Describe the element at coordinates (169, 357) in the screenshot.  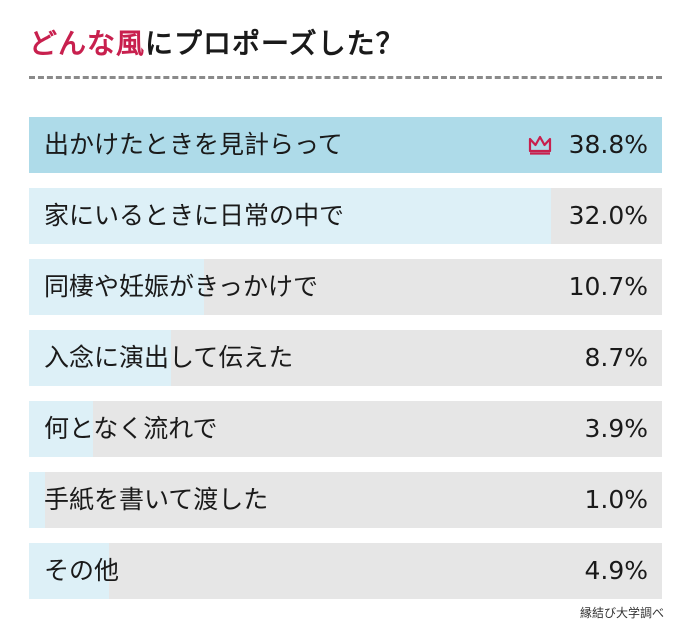
I see `category-label: 入念に演出して伝えた` at that location.